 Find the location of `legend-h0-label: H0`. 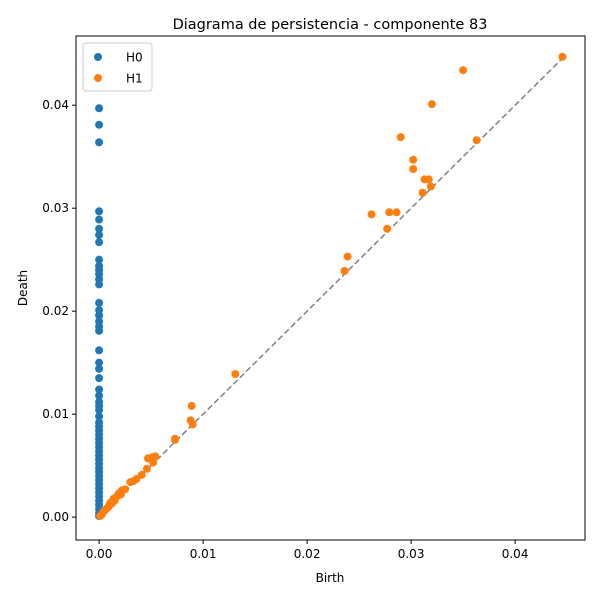

legend-h0-label: H0 is located at coordinates (134, 58).